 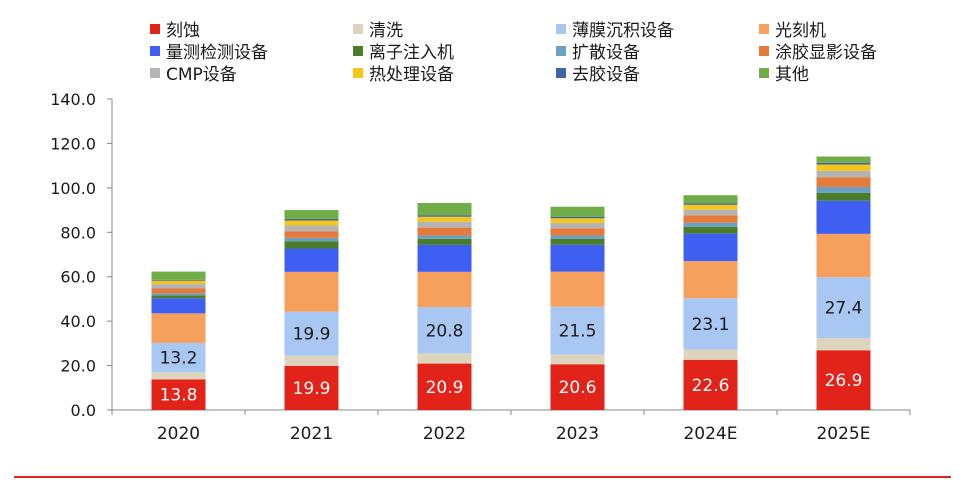 I want to click on data-label-2022-0: 20.9, so click(x=445, y=388).